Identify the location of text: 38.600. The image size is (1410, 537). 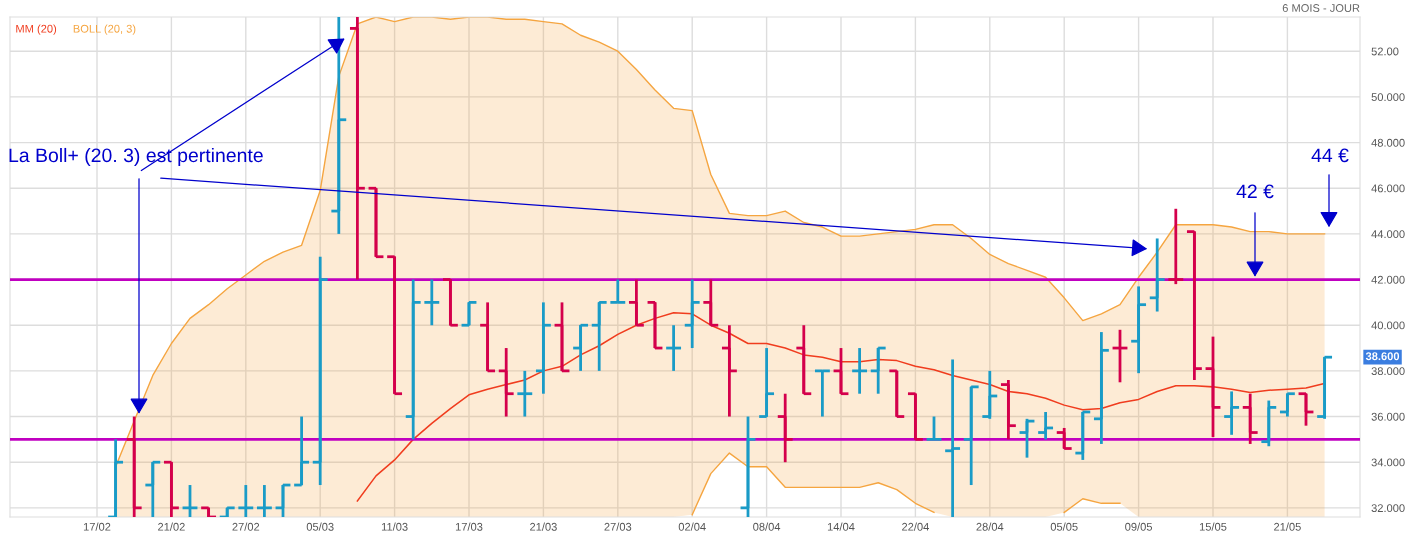
(1382, 356).